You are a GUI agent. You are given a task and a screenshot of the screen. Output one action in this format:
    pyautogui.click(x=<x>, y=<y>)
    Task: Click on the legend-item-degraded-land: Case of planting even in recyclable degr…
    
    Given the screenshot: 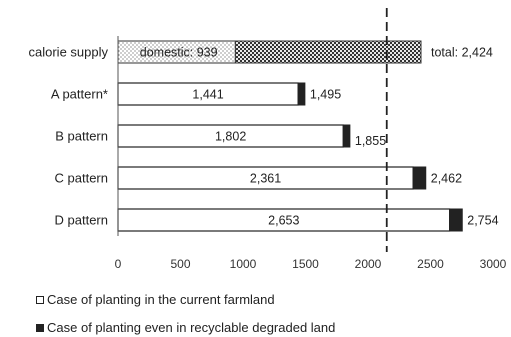 What is the action you would take?
    pyautogui.click(x=185, y=327)
    